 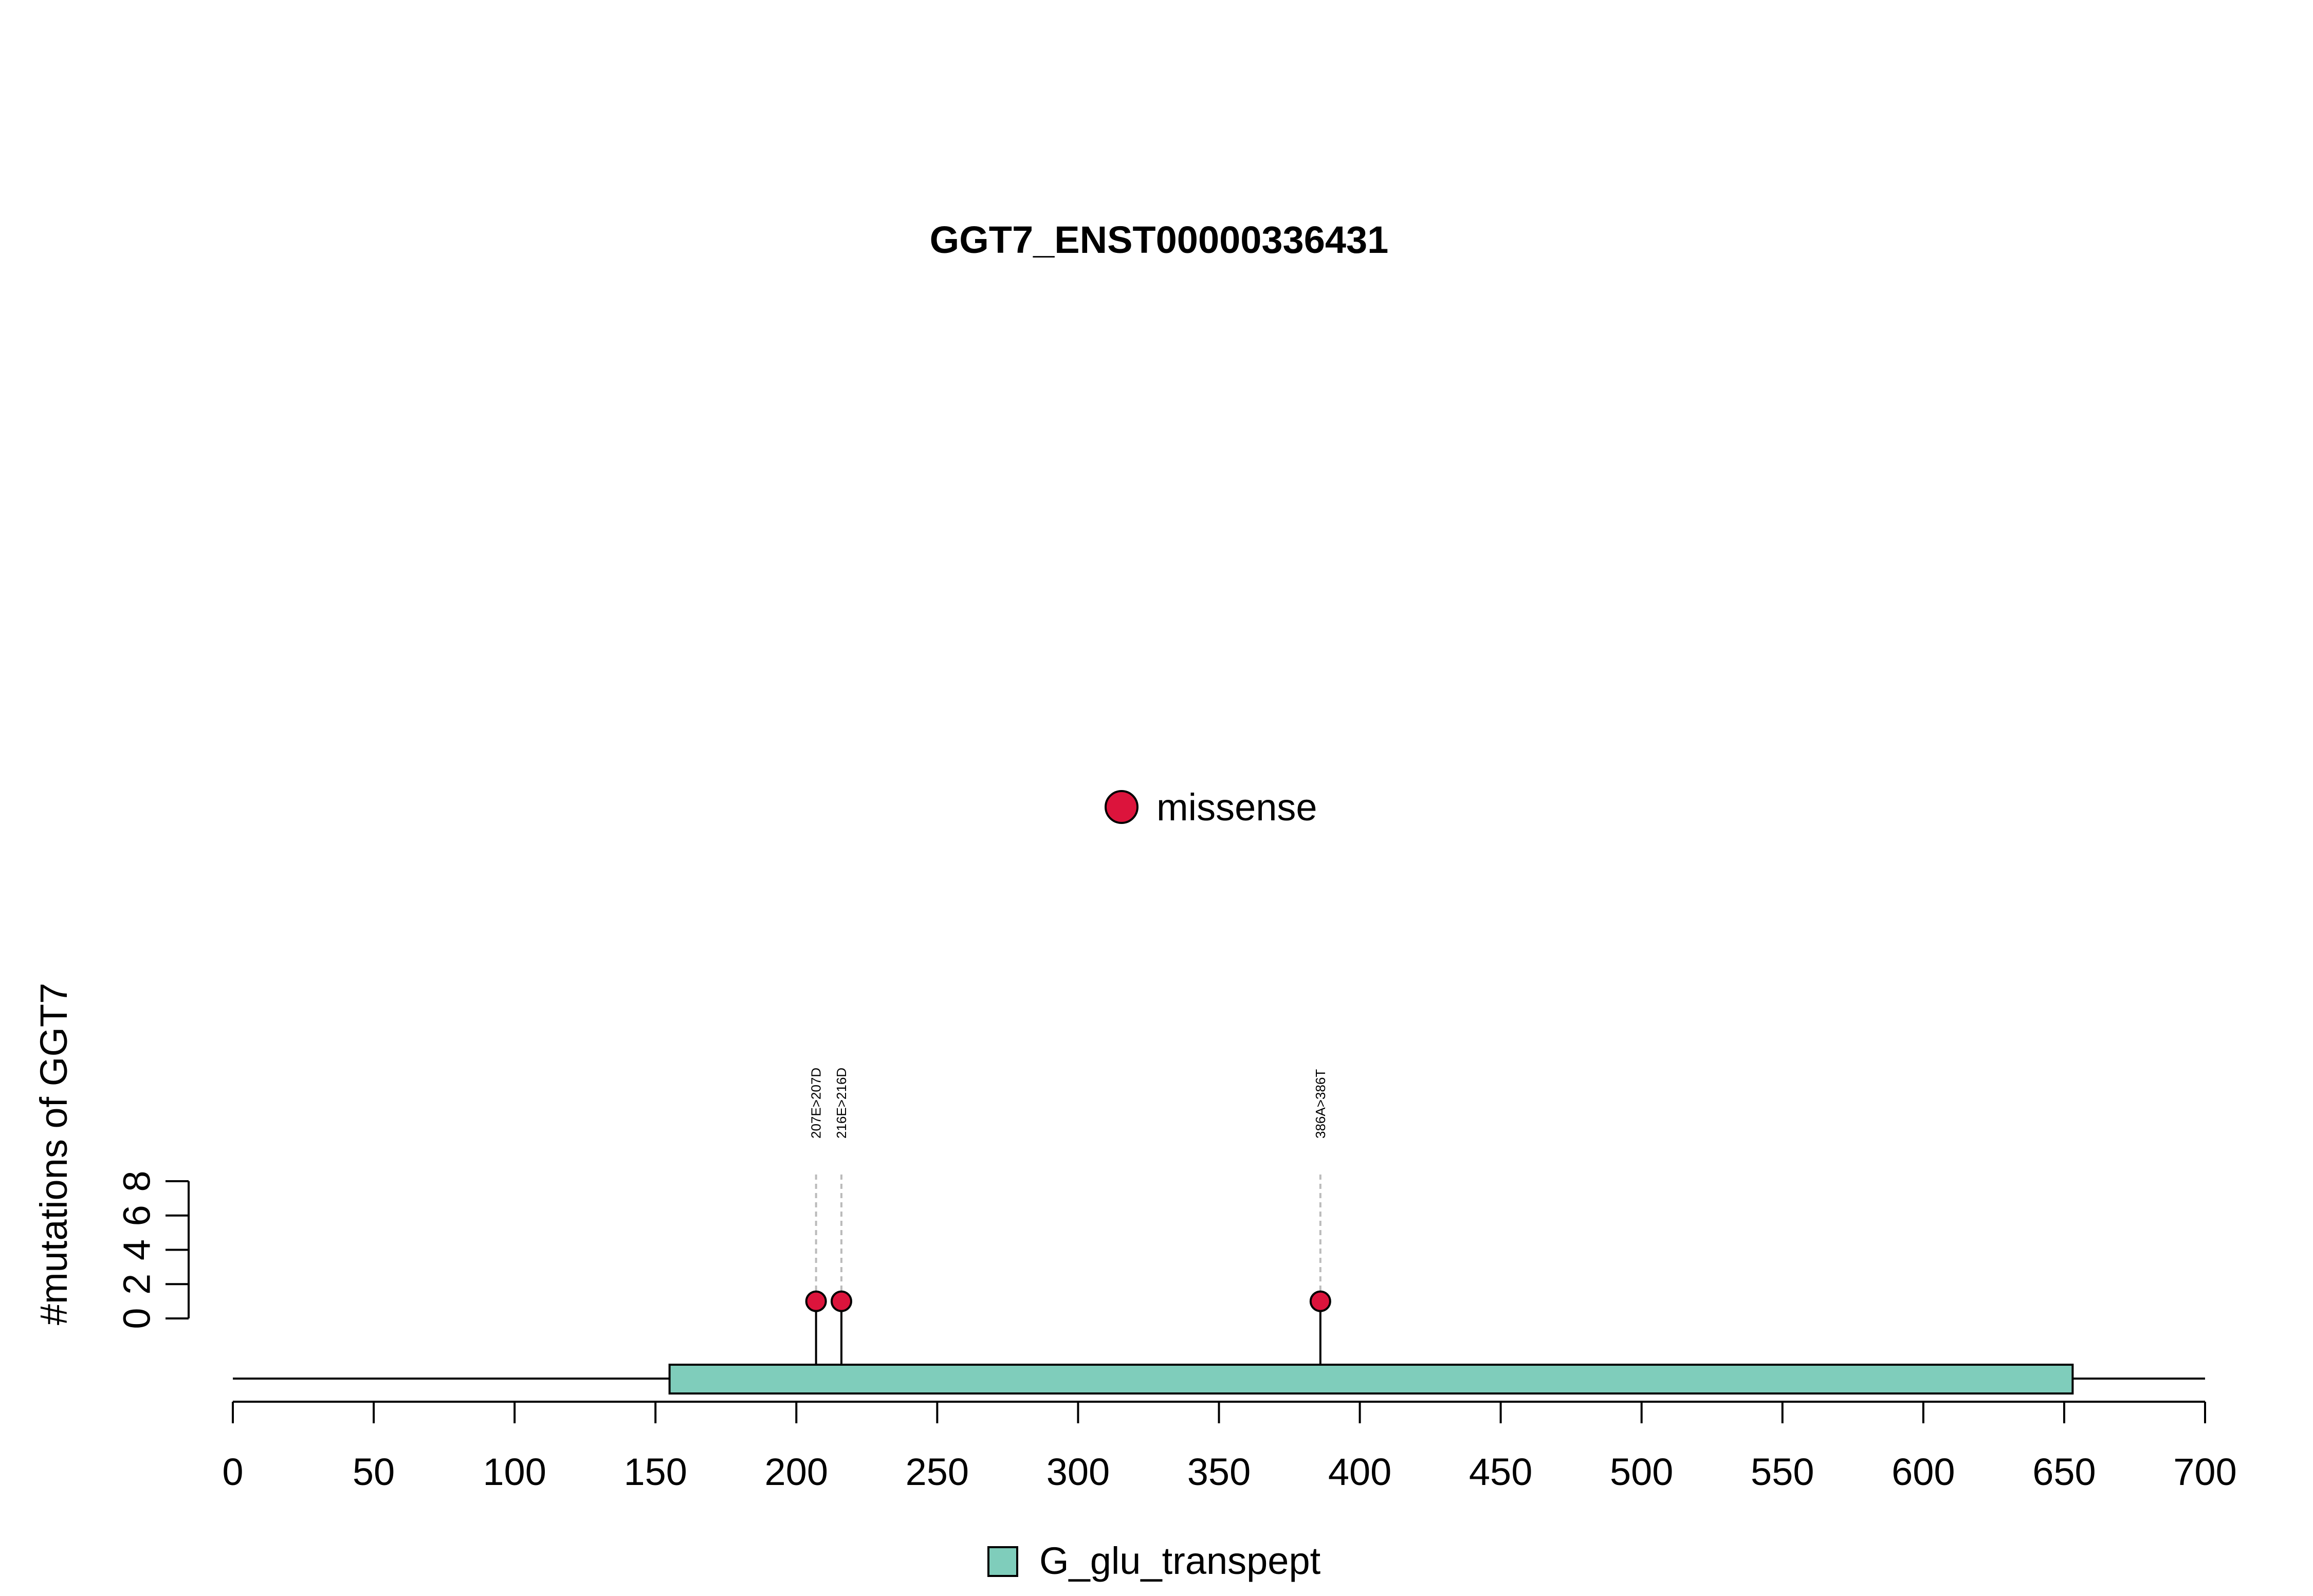 What do you see at coordinates (137, 1285) in the screenshot?
I see `y-tick-label: 2` at bounding box center [137, 1285].